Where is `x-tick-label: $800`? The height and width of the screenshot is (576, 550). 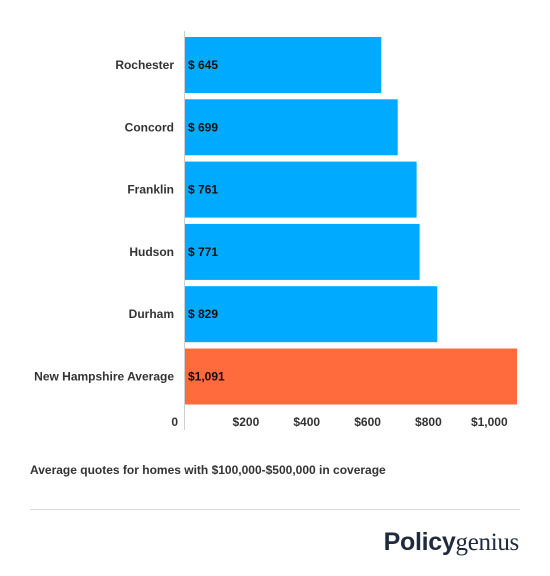 x-tick-label: $800 is located at coordinates (428, 422).